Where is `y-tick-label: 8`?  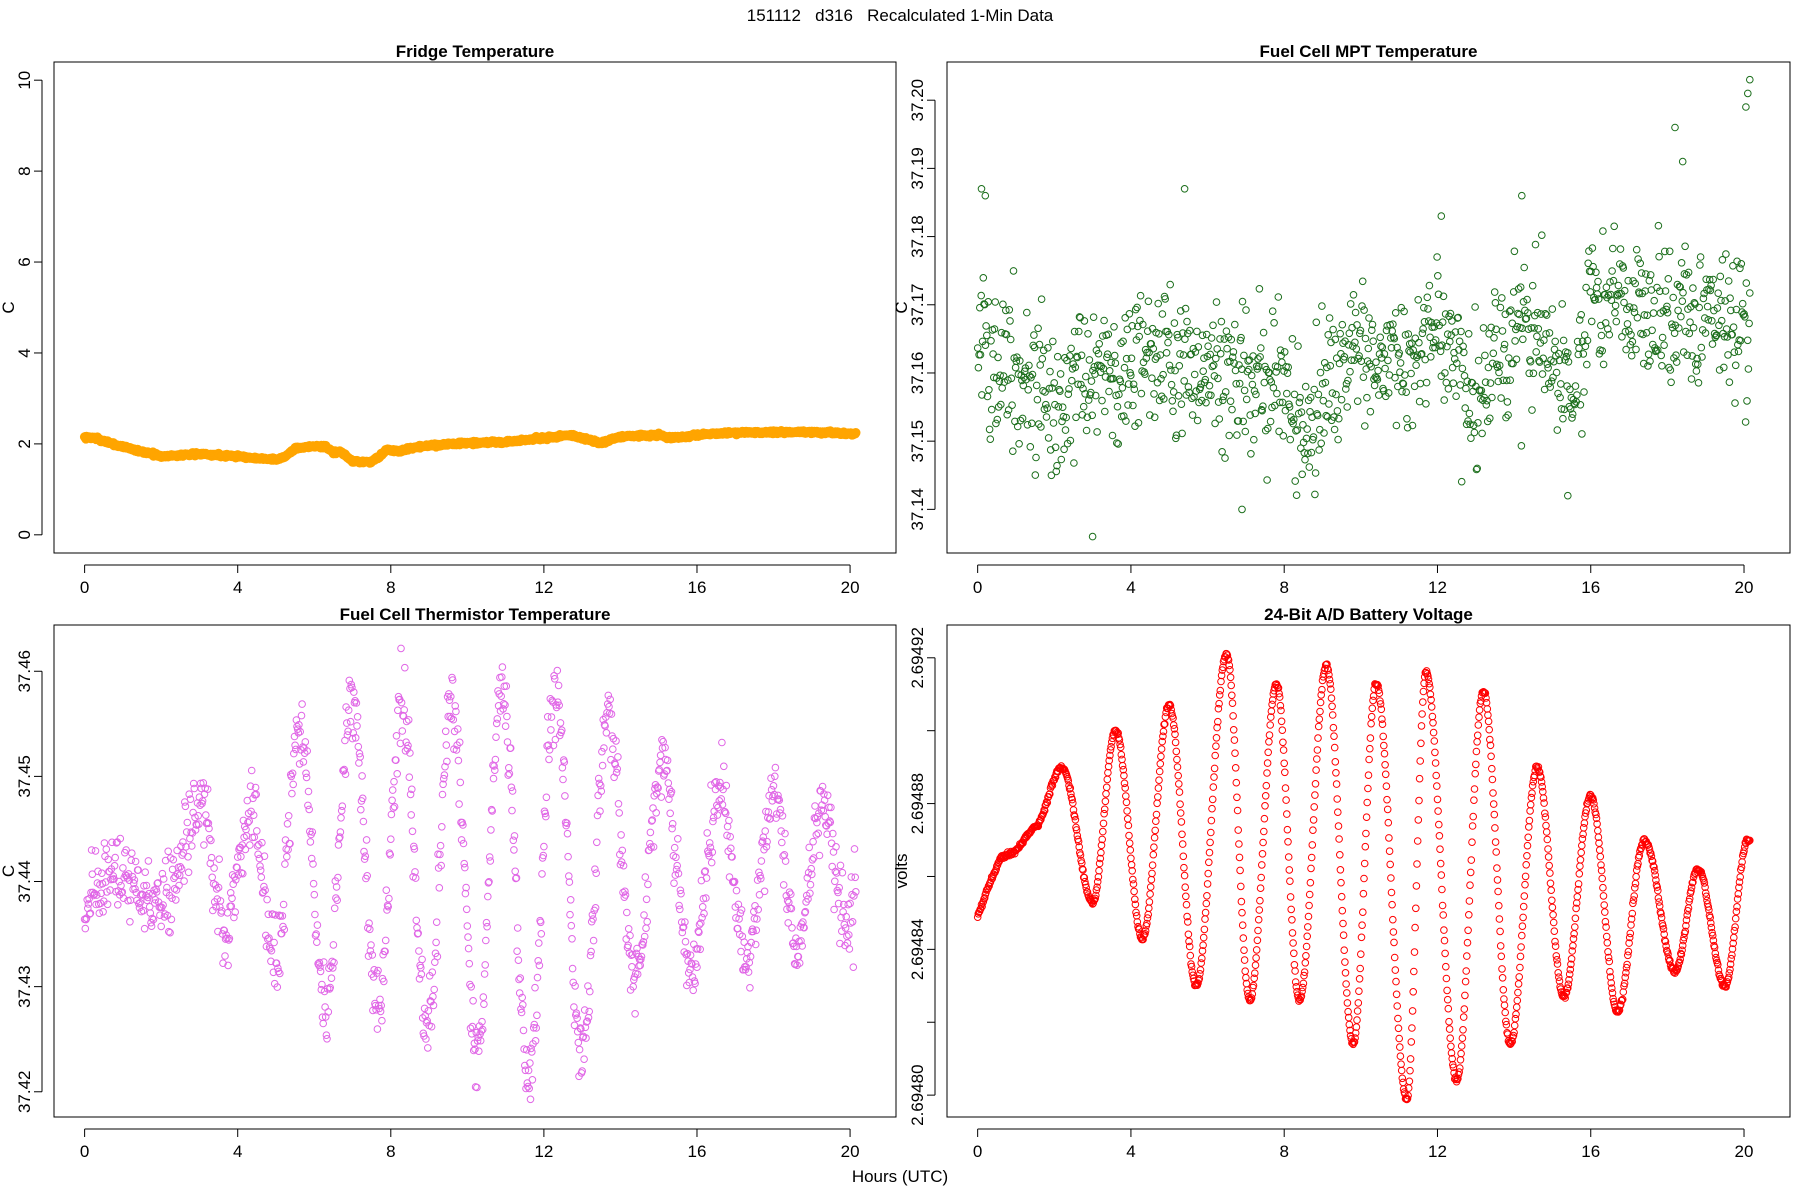
y-tick-label: 8 is located at coordinates (24, 170).